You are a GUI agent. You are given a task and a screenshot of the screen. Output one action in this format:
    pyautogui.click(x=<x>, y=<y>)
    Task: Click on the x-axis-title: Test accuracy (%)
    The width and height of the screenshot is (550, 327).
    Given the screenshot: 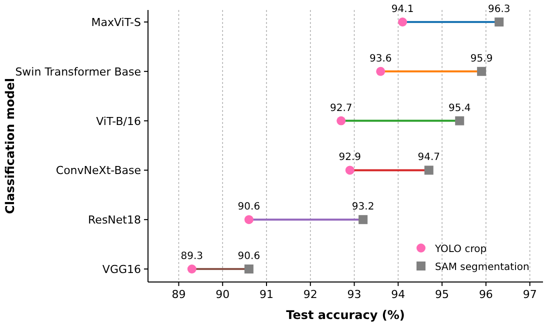 What is the action you would take?
    pyautogui.click(x=345, y=315)
    